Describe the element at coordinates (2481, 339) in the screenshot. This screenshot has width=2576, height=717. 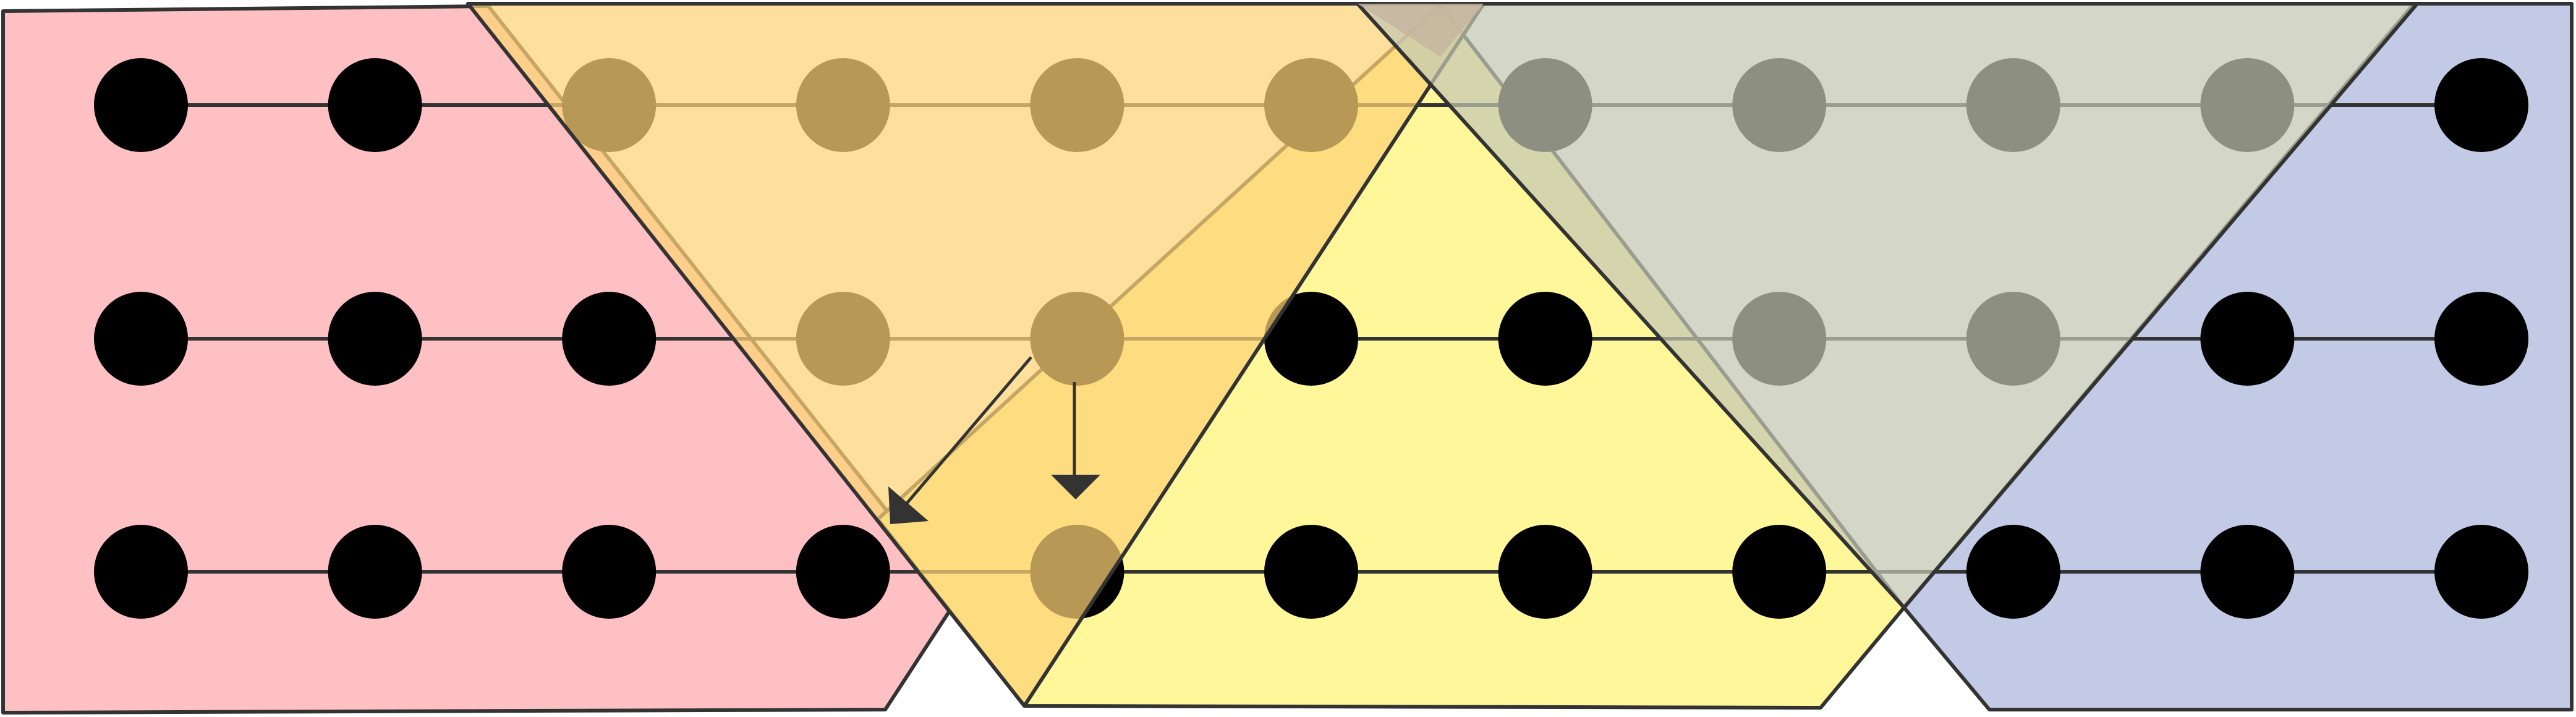
I see `node-r2-c11` at that location.